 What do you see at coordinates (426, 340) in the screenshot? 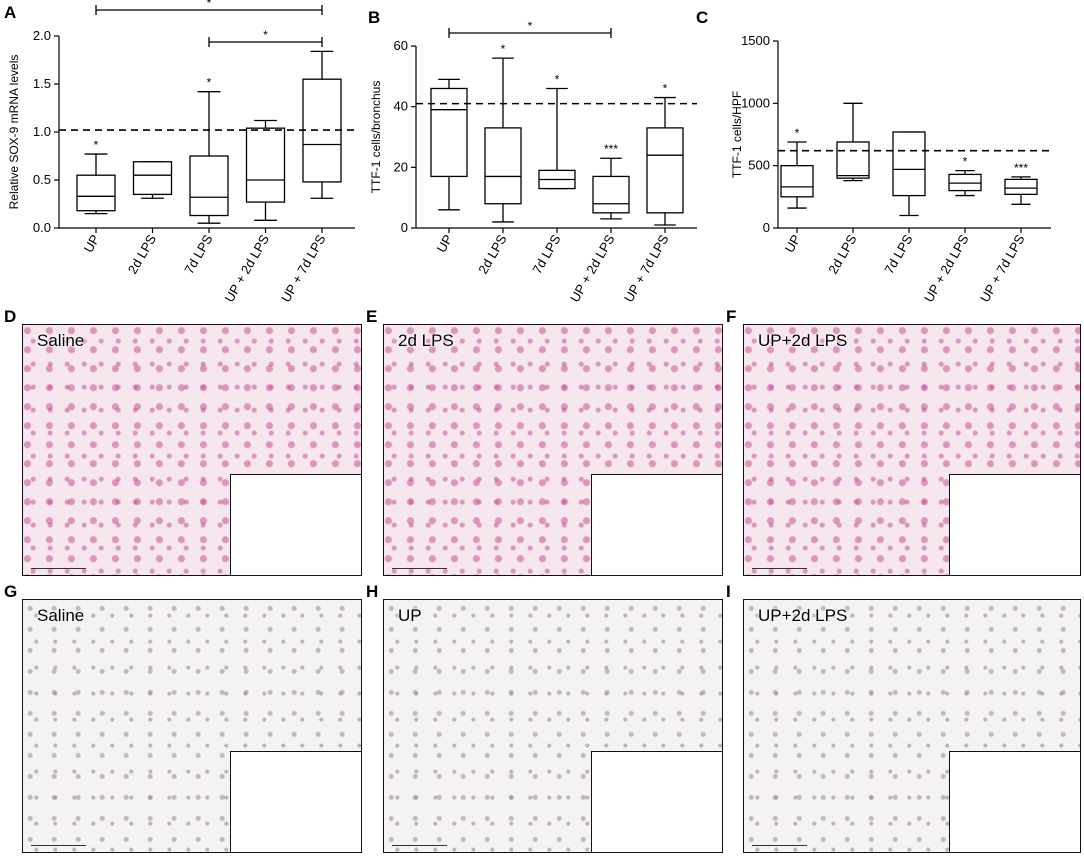
I see `micrograph-e-label: 2d LPS` at bounding box center [426, 340].